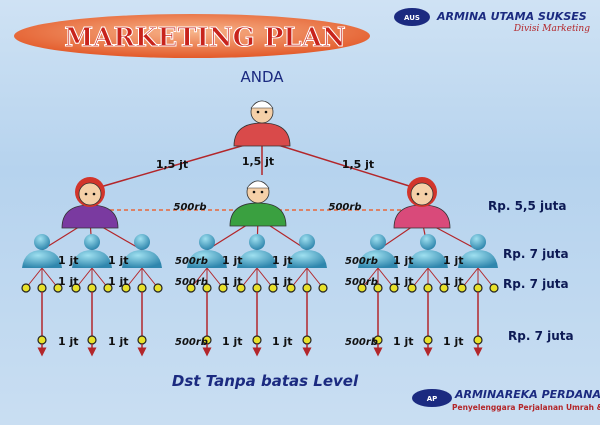 The width and height of the screenshot is (600, 425). Describe the element at coordinates (204, 38) in the screenshot. I see `page-title: MARKETING PLAN` at that location.